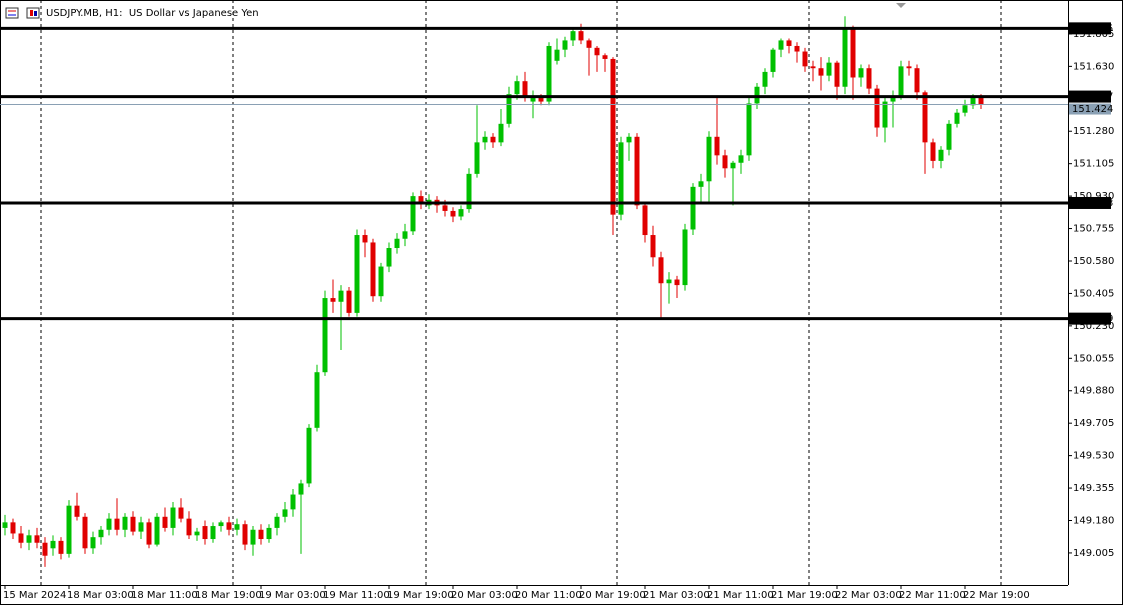  I want to click on x-tick-label: 20 Mar 11:00, so click(548, 595).